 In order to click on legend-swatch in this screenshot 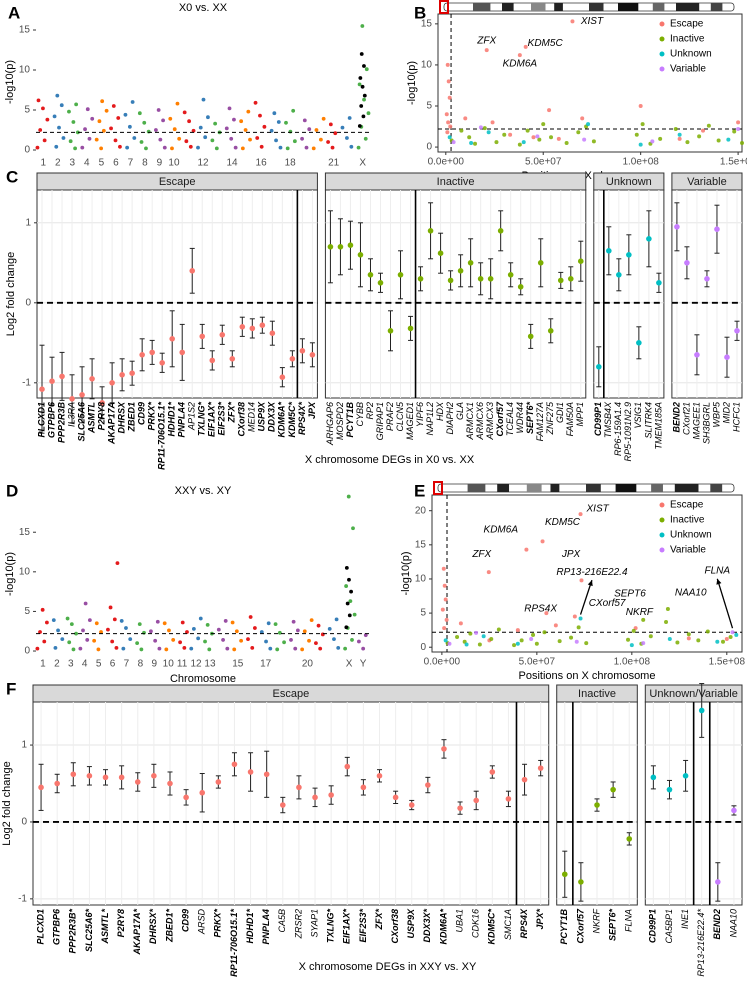, I will do `click(662, 550)`.